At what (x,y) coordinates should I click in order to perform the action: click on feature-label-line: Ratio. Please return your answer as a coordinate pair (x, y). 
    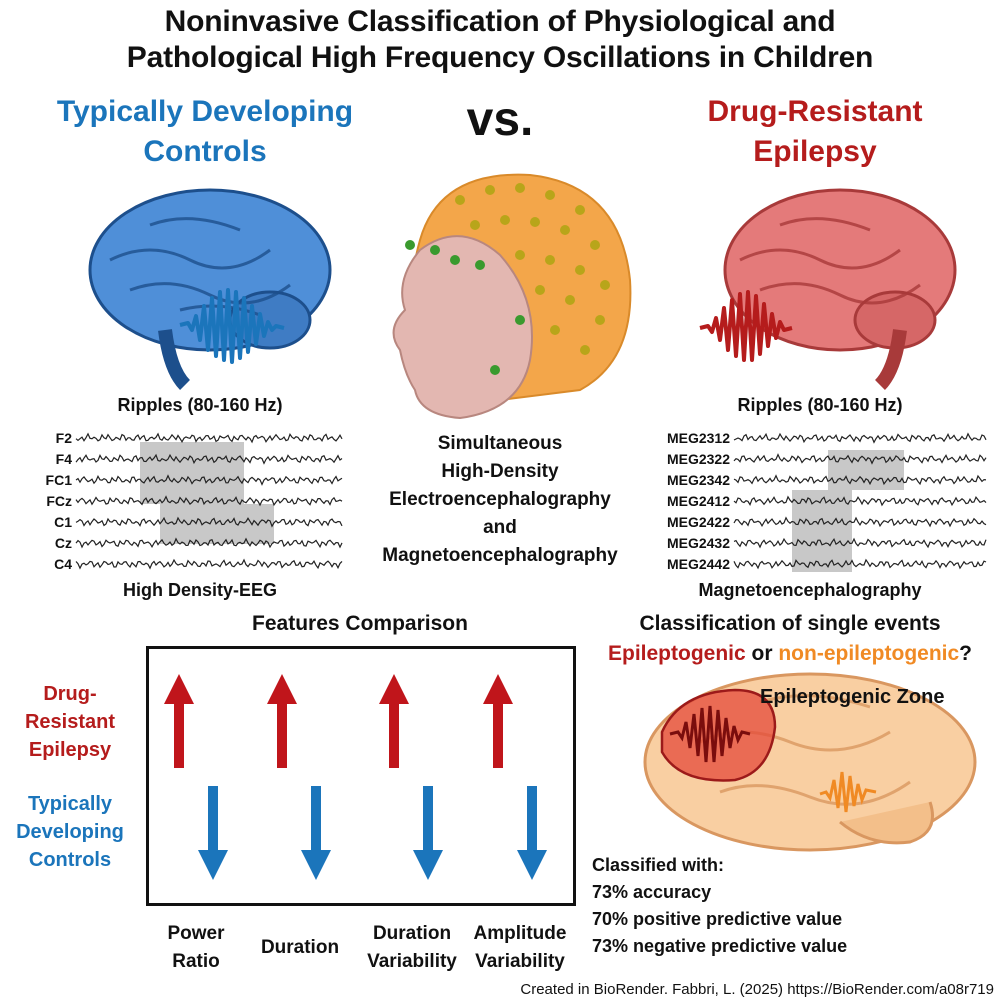
    Looking at the image, I should click on (196, 961).